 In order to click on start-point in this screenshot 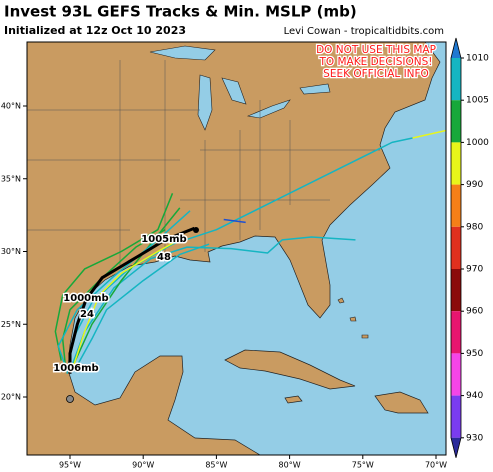, I will do `click(70, 399)`.